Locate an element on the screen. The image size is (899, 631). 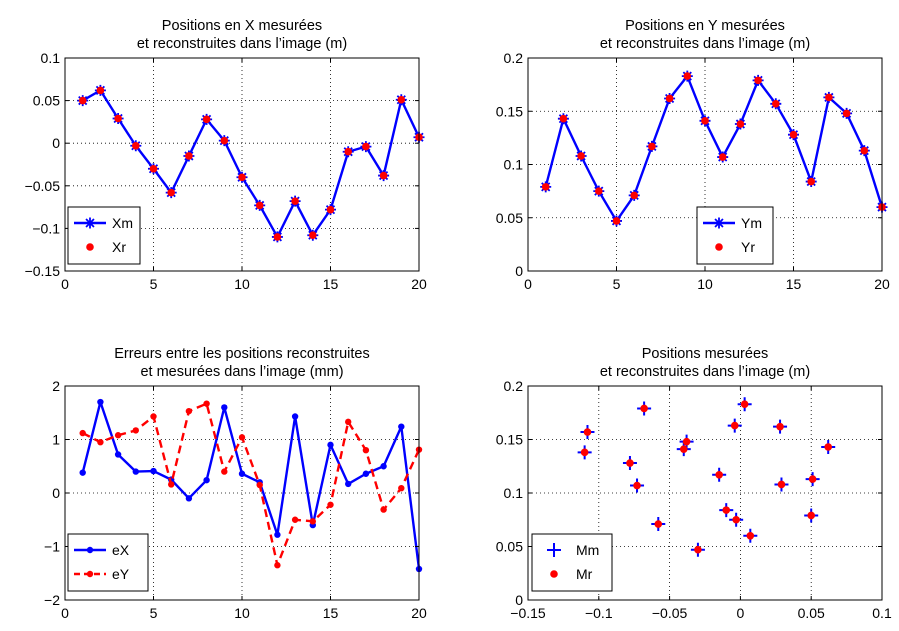
series-Yr is located at coordinates (713, 148).